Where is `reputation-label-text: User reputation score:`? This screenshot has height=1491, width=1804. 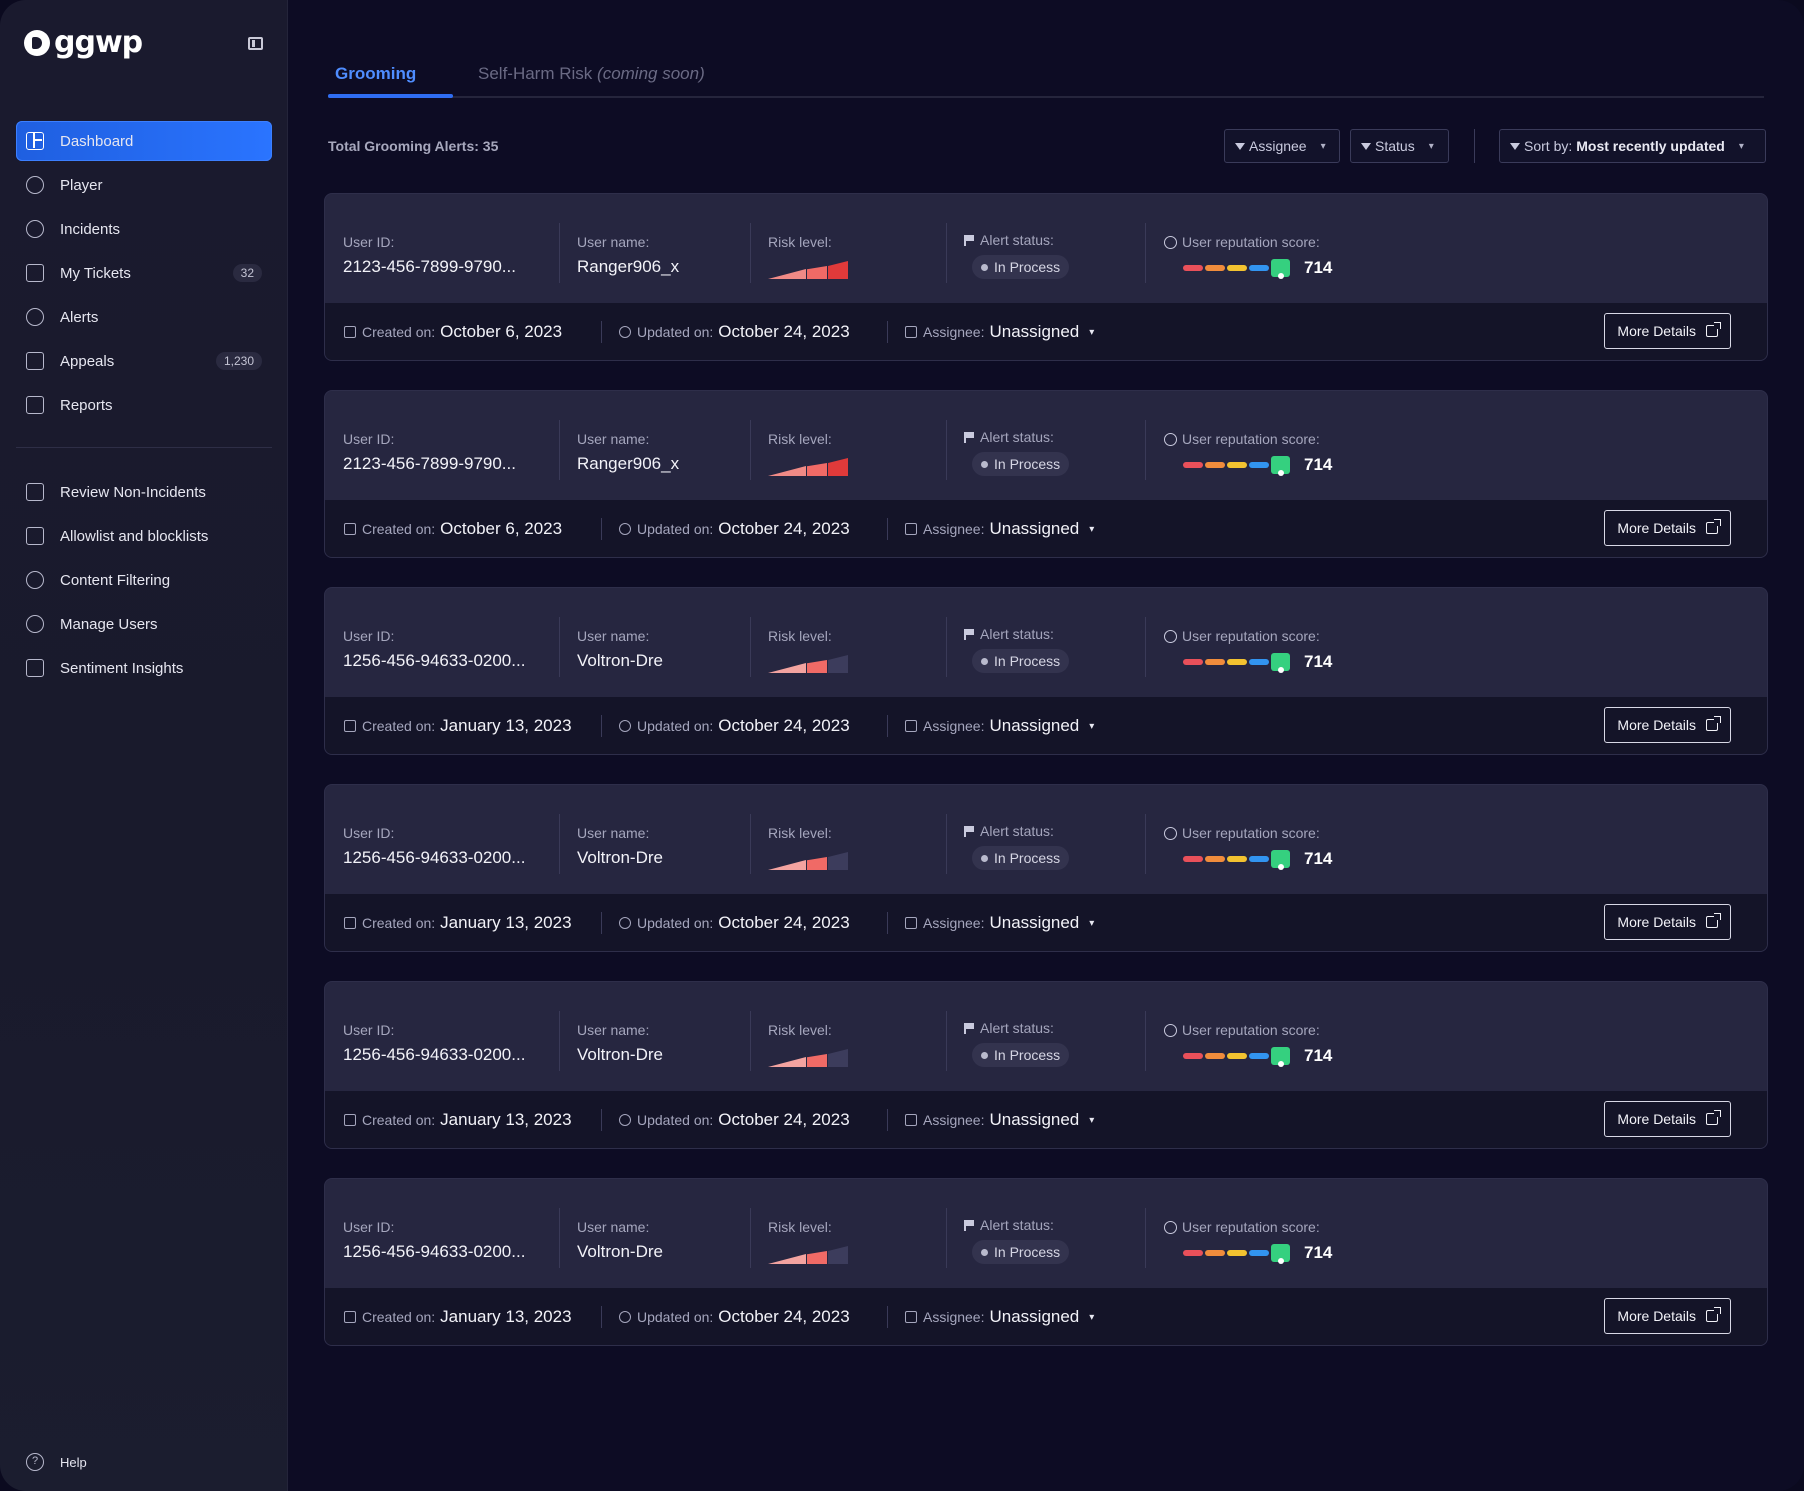 reputation-label-text: User reputation score: is located at coordinates (1251, 636).